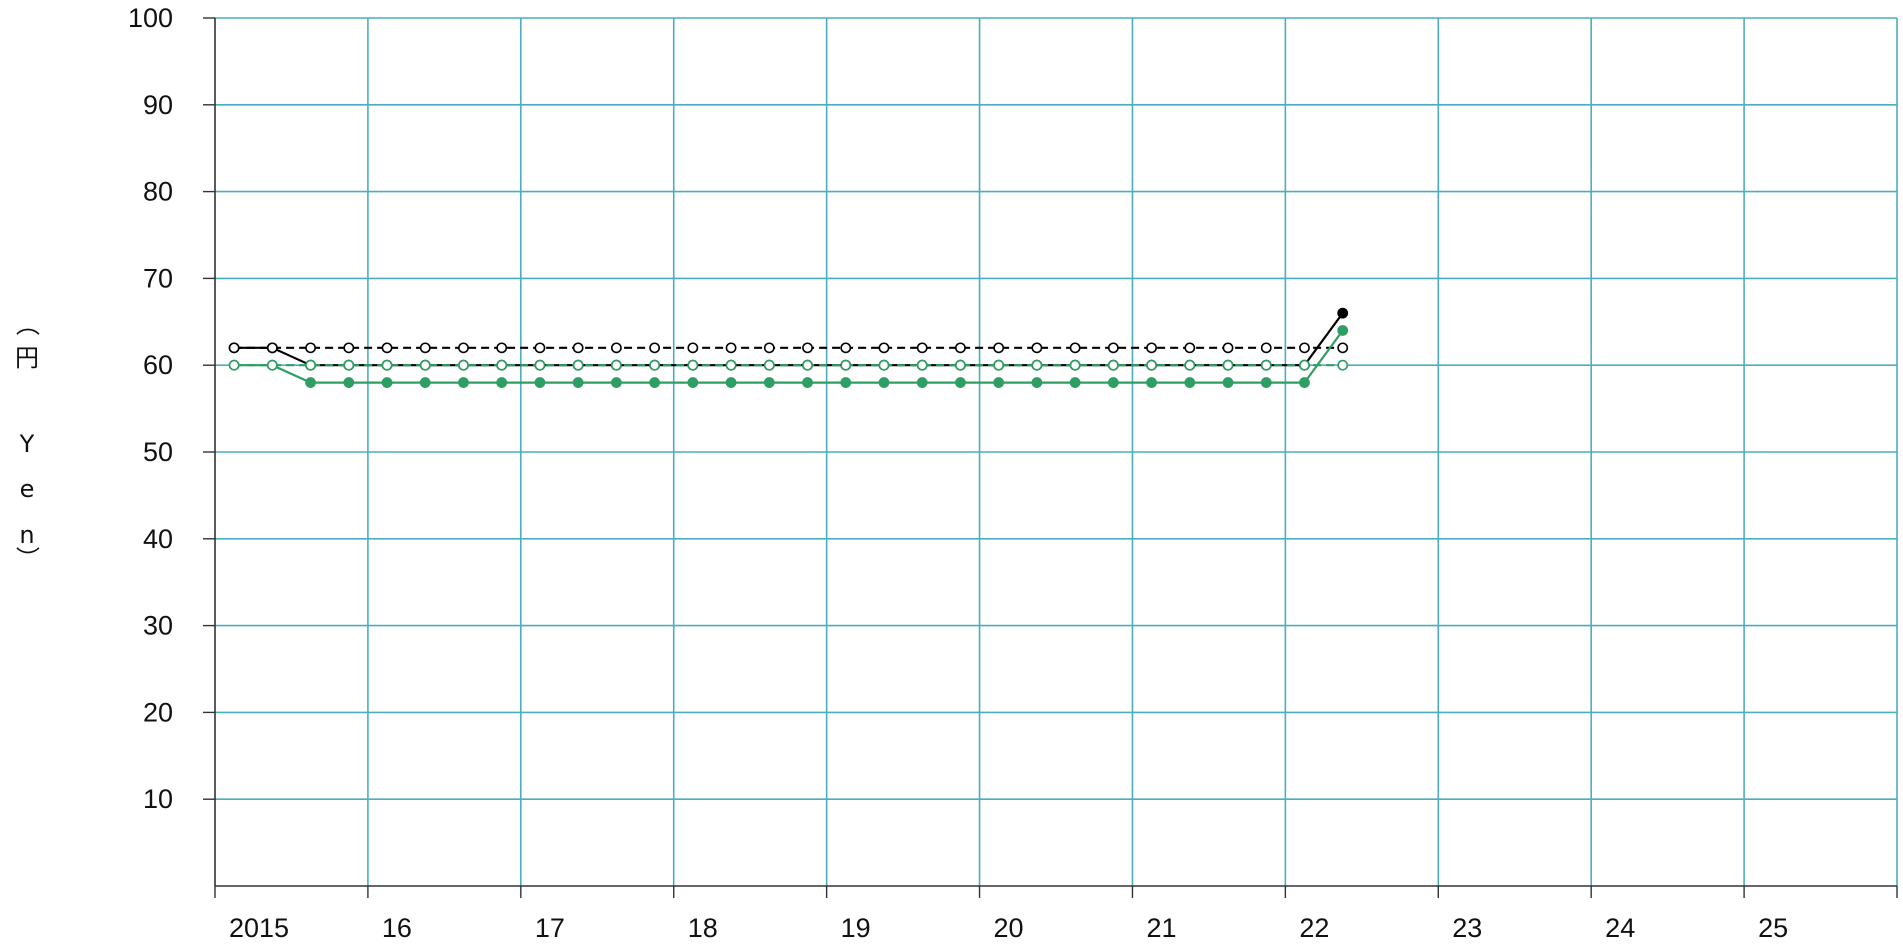 The image size is (1903, 945). What do you see at coordinates (703, 928) in the screenshot?
I see `x-tick-label: 18` at bounding box center [703, 928].